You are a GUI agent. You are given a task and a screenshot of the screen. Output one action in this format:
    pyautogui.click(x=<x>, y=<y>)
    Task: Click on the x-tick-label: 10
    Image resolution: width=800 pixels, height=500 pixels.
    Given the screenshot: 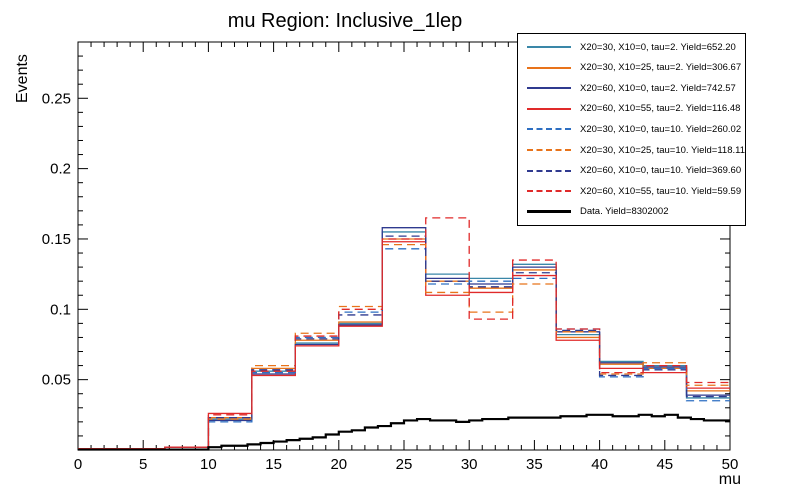 What is the action you would take?
    pyautogui.click(x=208, y=464)
    